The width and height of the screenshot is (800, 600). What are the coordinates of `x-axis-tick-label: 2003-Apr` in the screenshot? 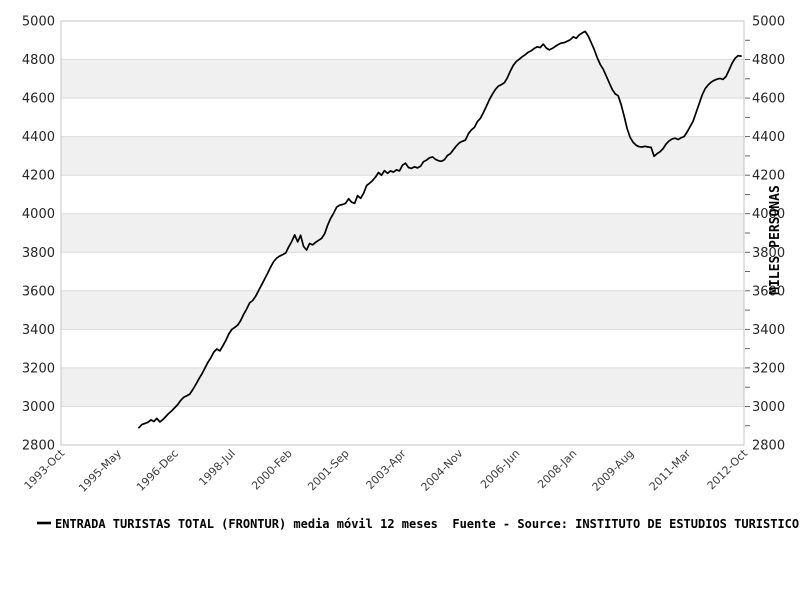 It's located at (386, 469).